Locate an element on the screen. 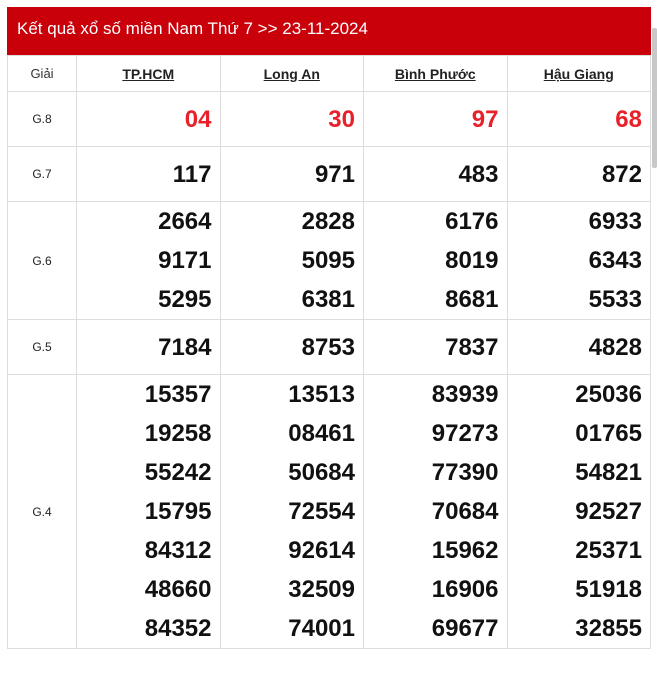 The image size is (657, 677). prize-row: G.5 7184 8753 7837 4828 is located at coordinates (329, 347).